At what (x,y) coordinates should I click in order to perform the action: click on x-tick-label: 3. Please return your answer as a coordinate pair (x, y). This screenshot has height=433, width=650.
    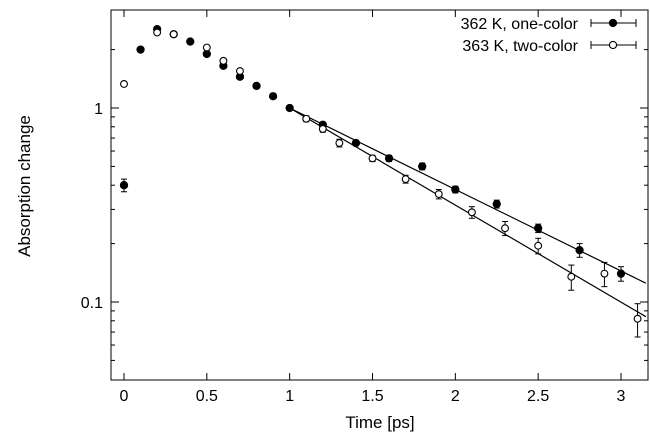
    Looking at the image, I should click on (621, 396).